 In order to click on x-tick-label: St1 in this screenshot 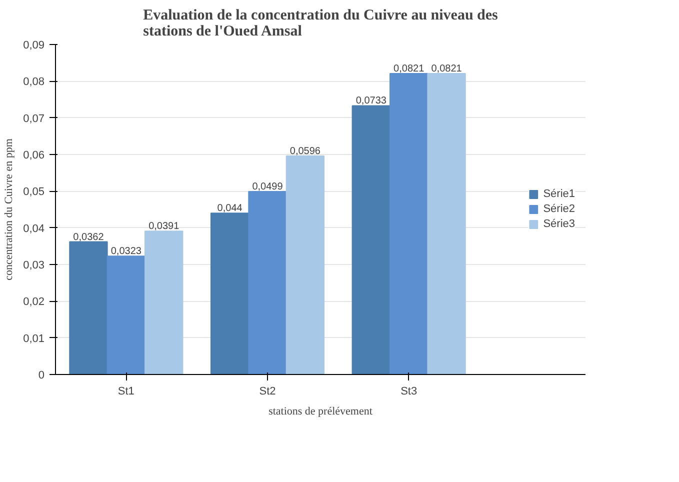, I will do `click(126, 392)`.